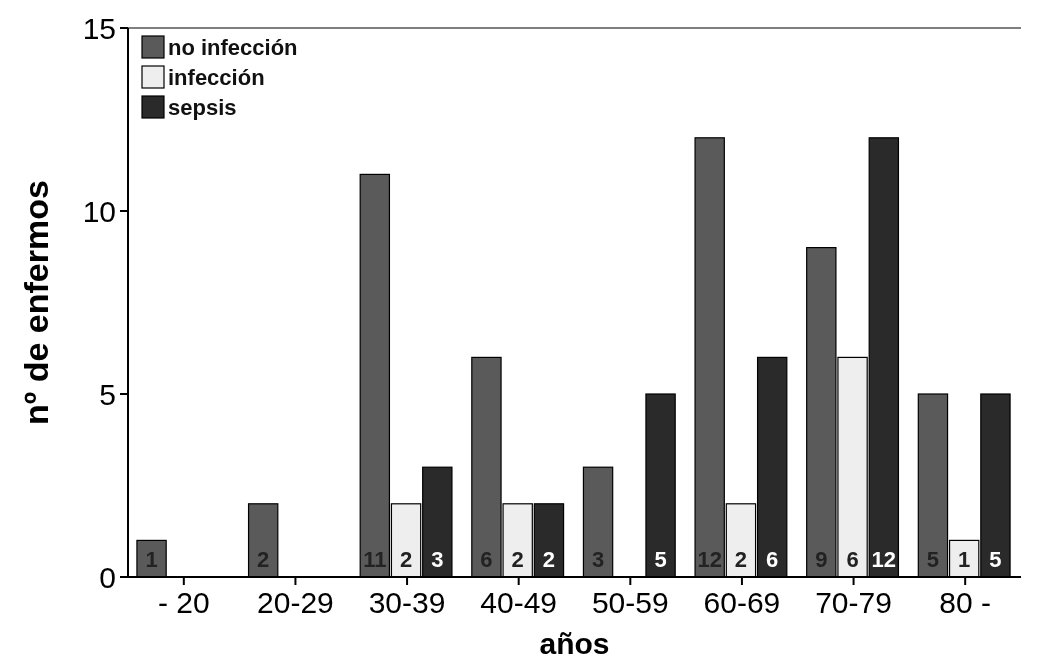 This screenshot has width=1037, height=670. I want to click on y-tick-label: 10, so click(99, 211).